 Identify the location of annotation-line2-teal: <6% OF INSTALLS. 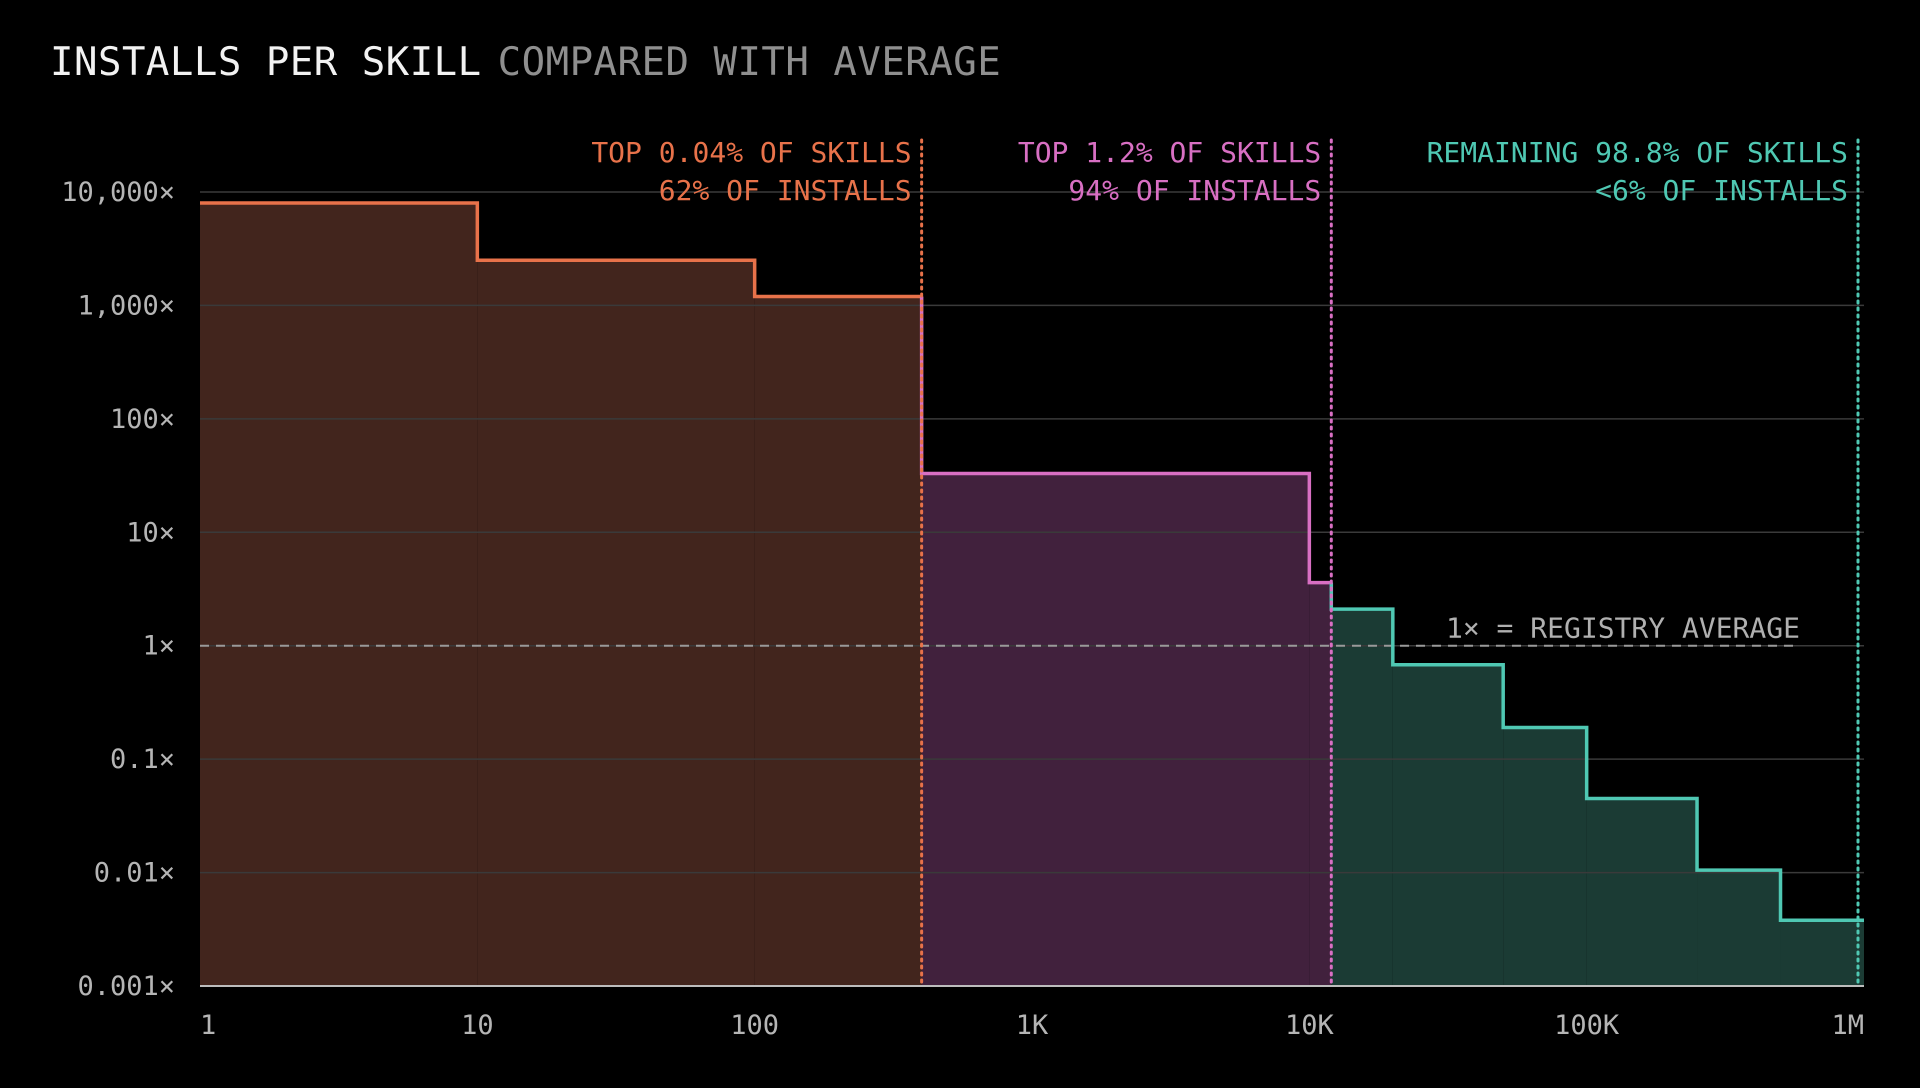
(1721, 190).